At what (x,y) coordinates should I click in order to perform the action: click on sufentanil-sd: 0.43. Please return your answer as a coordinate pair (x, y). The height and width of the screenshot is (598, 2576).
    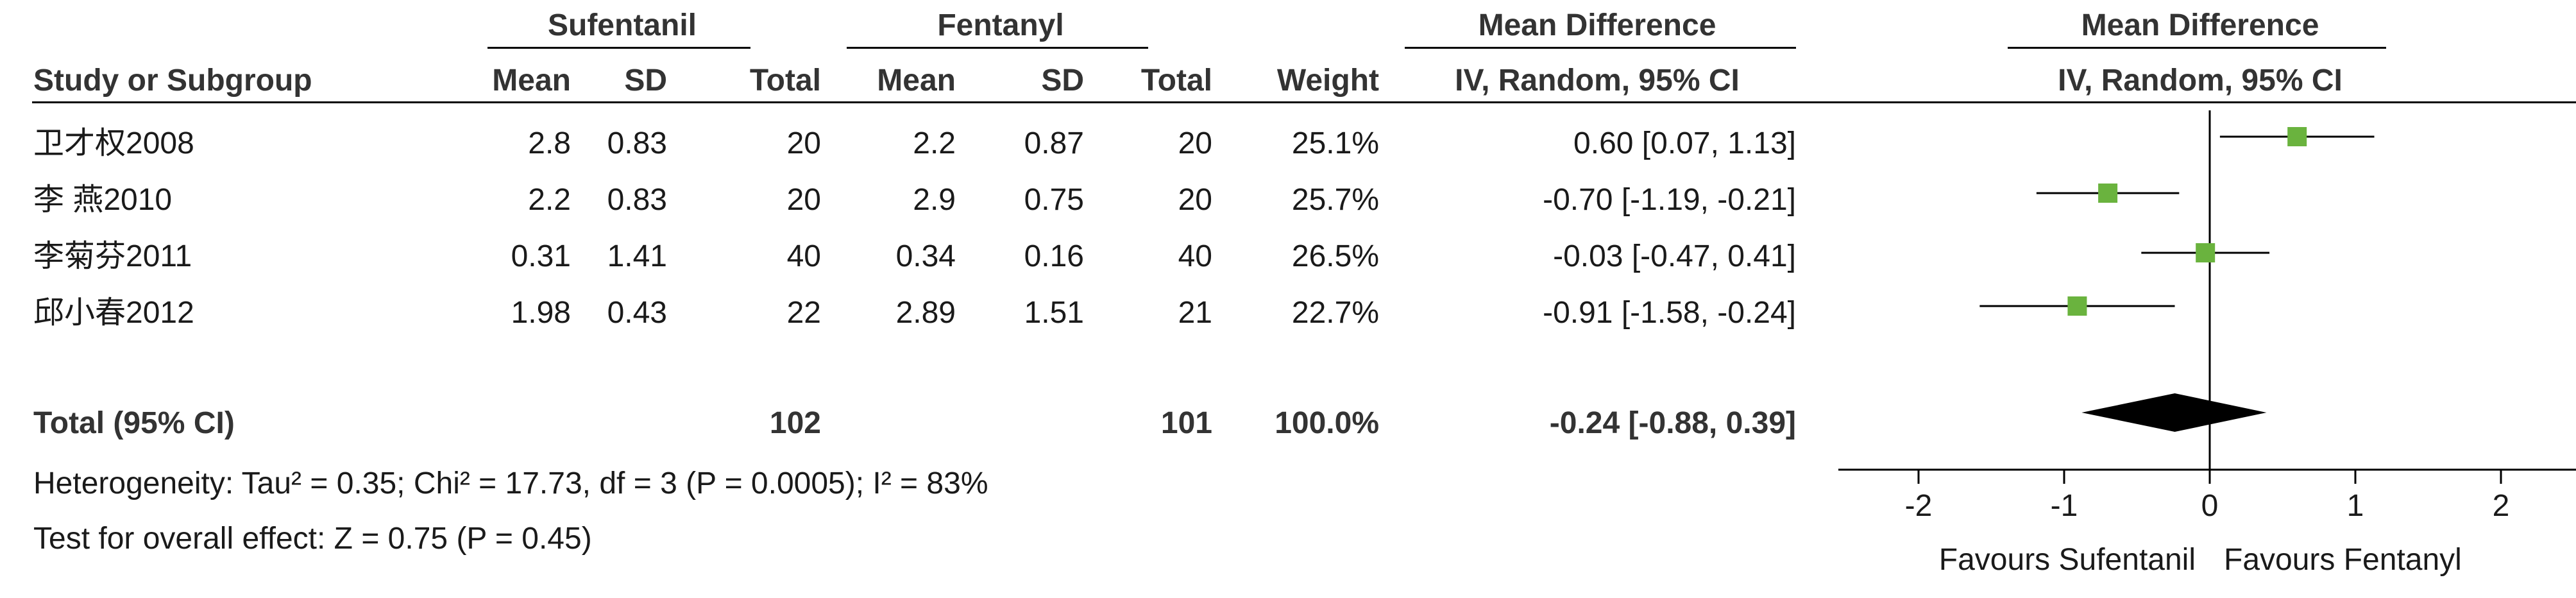
    Looking at the image, I should click on (637, 313).